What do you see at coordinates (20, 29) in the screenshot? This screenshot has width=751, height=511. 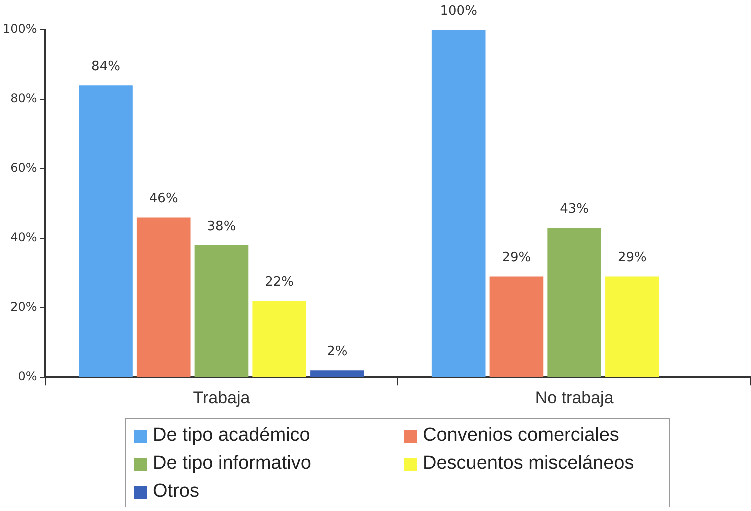 I see `y-tick-label: 100%` at bounding box center [20, 29].